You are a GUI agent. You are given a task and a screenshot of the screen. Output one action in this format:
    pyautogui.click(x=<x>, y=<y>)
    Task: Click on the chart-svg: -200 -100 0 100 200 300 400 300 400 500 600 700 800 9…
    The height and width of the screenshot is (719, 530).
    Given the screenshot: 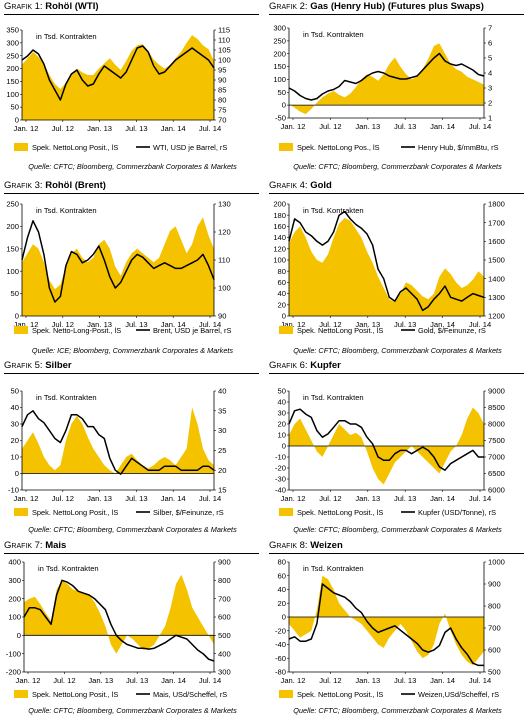 What is the action you would take?
    pyautogui.click(x=118, y=628)
    